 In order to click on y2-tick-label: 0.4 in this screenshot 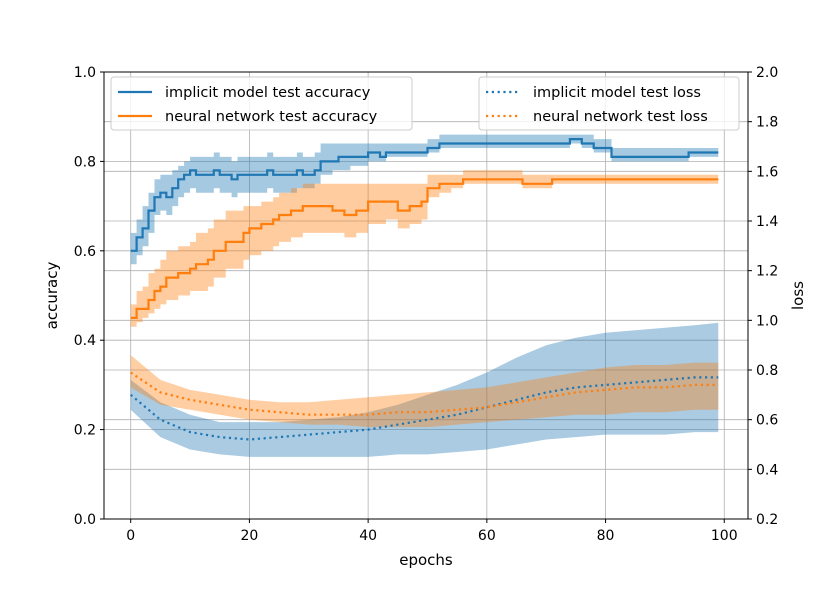, I will do `click(767, 470)`.